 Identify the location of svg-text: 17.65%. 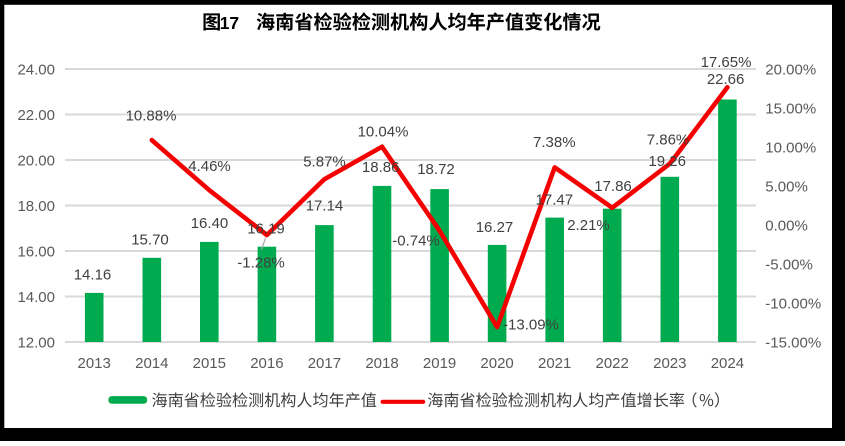
(726, 62).